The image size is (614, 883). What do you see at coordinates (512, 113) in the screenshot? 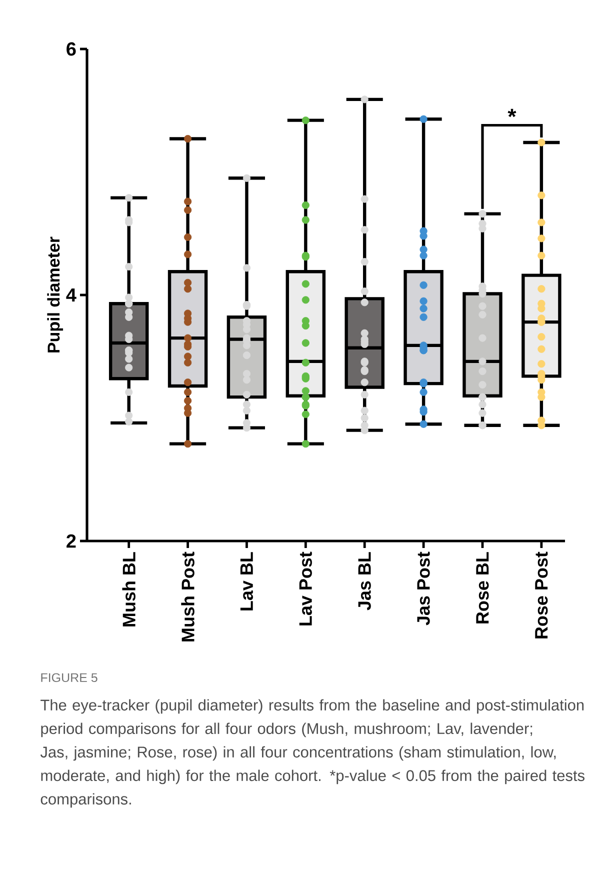
I see `annotation: *` at bounding box center [512, 113].